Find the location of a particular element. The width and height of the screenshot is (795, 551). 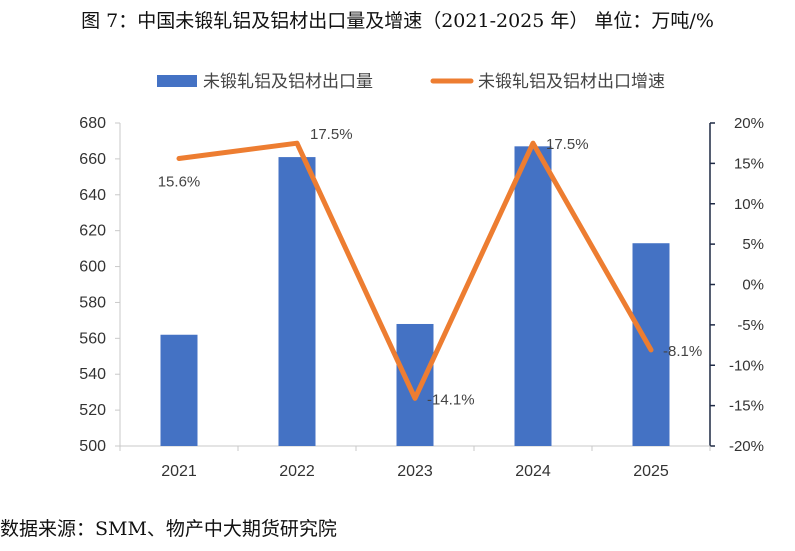

y-right-tick-label: 0% is located at coordinates (753, 285).